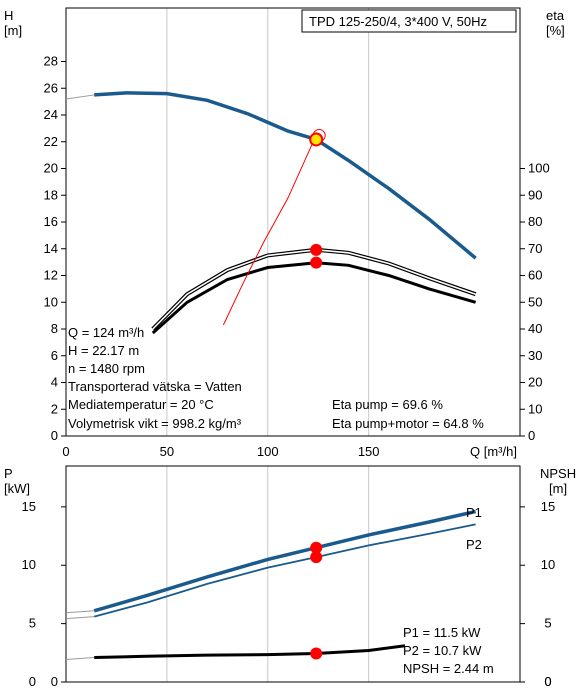 This screenshot has height=694, width=585. I want to click on npsh-curve-extension, so click(80, 658).